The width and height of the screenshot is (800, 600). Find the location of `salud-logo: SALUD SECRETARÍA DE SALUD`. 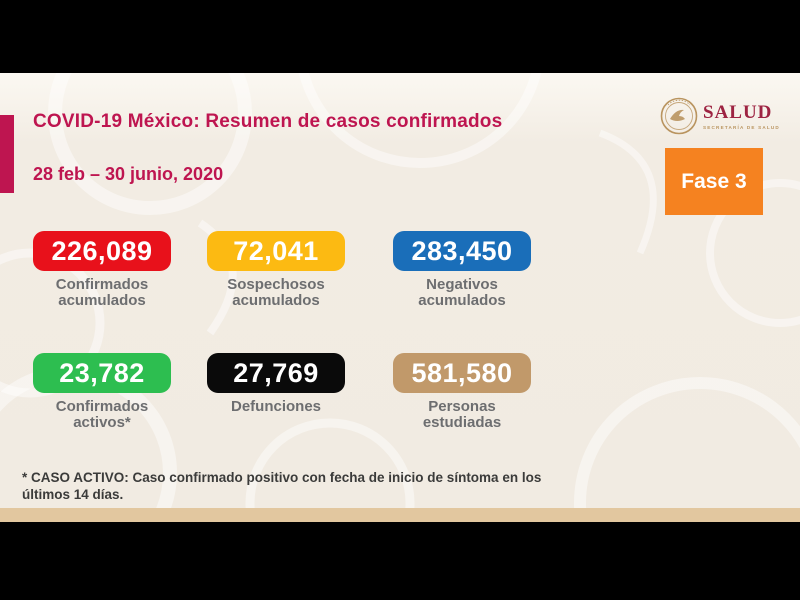

salud-logo: SALUD SECRETARÍA DE SALUD is located at coordinates (720, 116).